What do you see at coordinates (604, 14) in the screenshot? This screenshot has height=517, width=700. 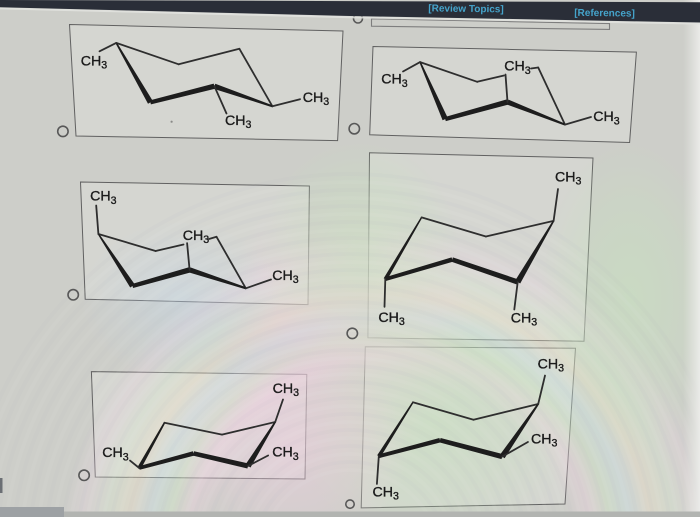 I see `svg-text: [References]` at bounding box center [604, 14].